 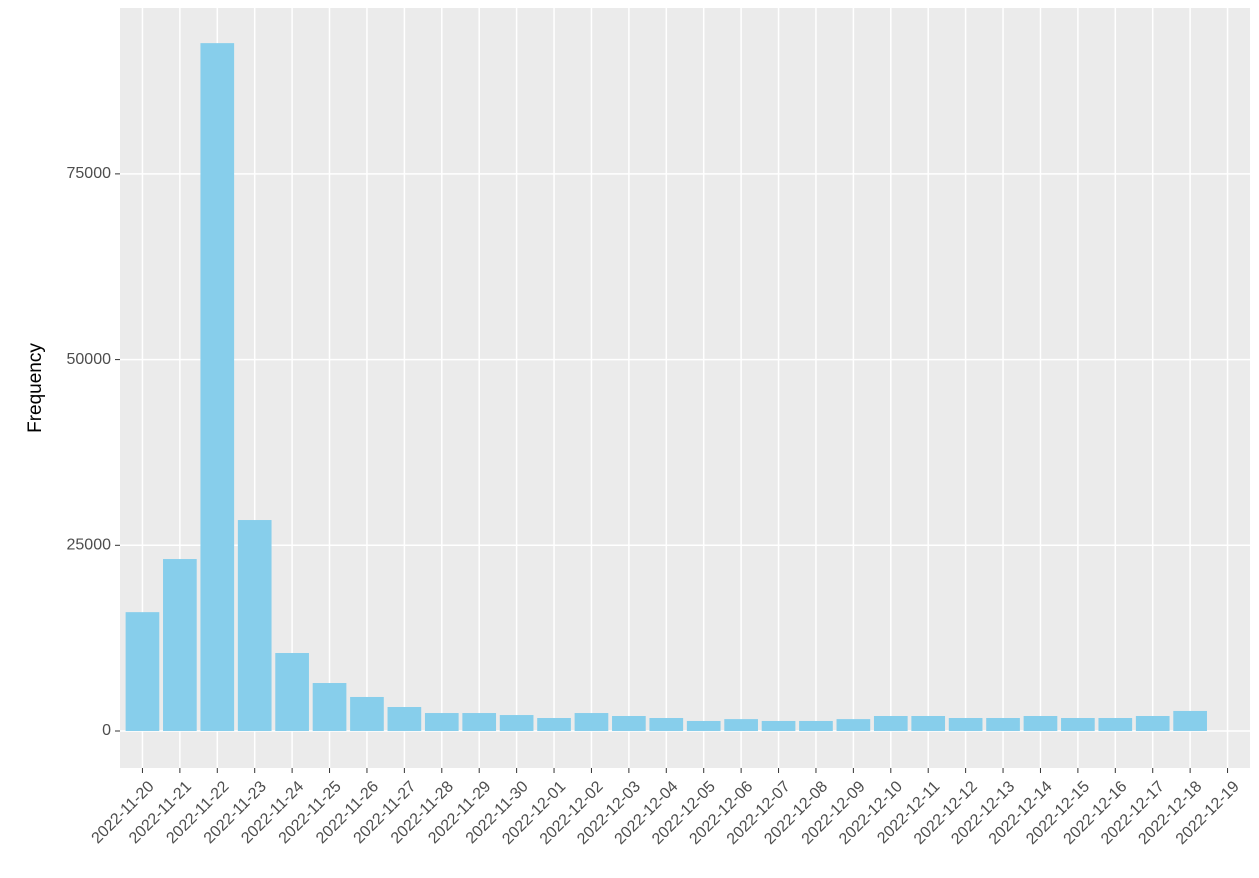 What do you see at coordinates (106, 730) in the screenshot?
I see `y-tick-label: 0` at bounding box center [106, 730].